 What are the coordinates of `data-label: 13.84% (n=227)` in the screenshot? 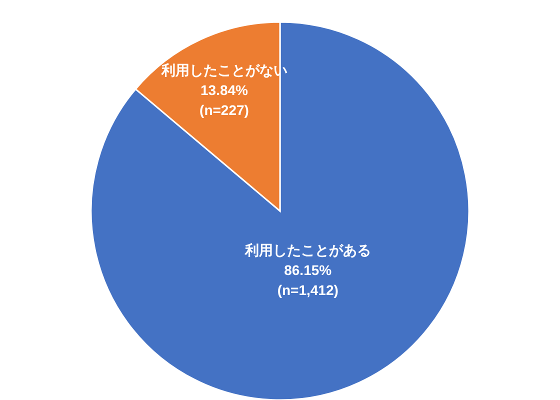 It's located at (224, 100).